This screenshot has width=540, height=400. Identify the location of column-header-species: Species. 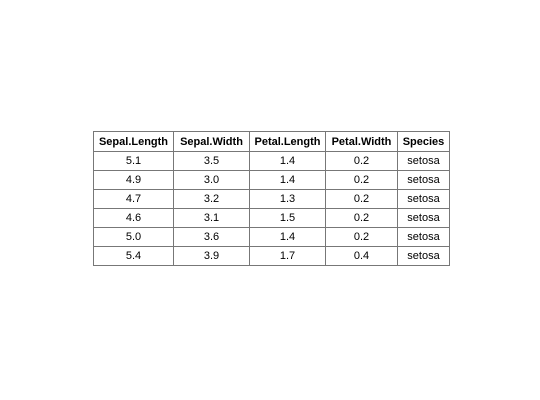
(423, 141).